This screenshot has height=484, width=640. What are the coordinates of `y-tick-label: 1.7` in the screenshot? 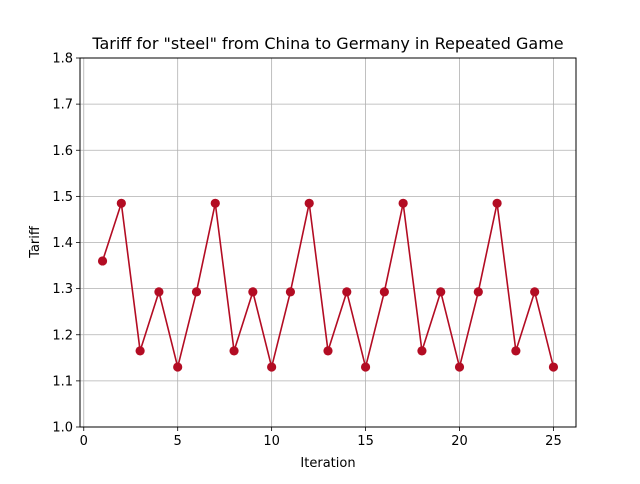 It's located at (62, 105).